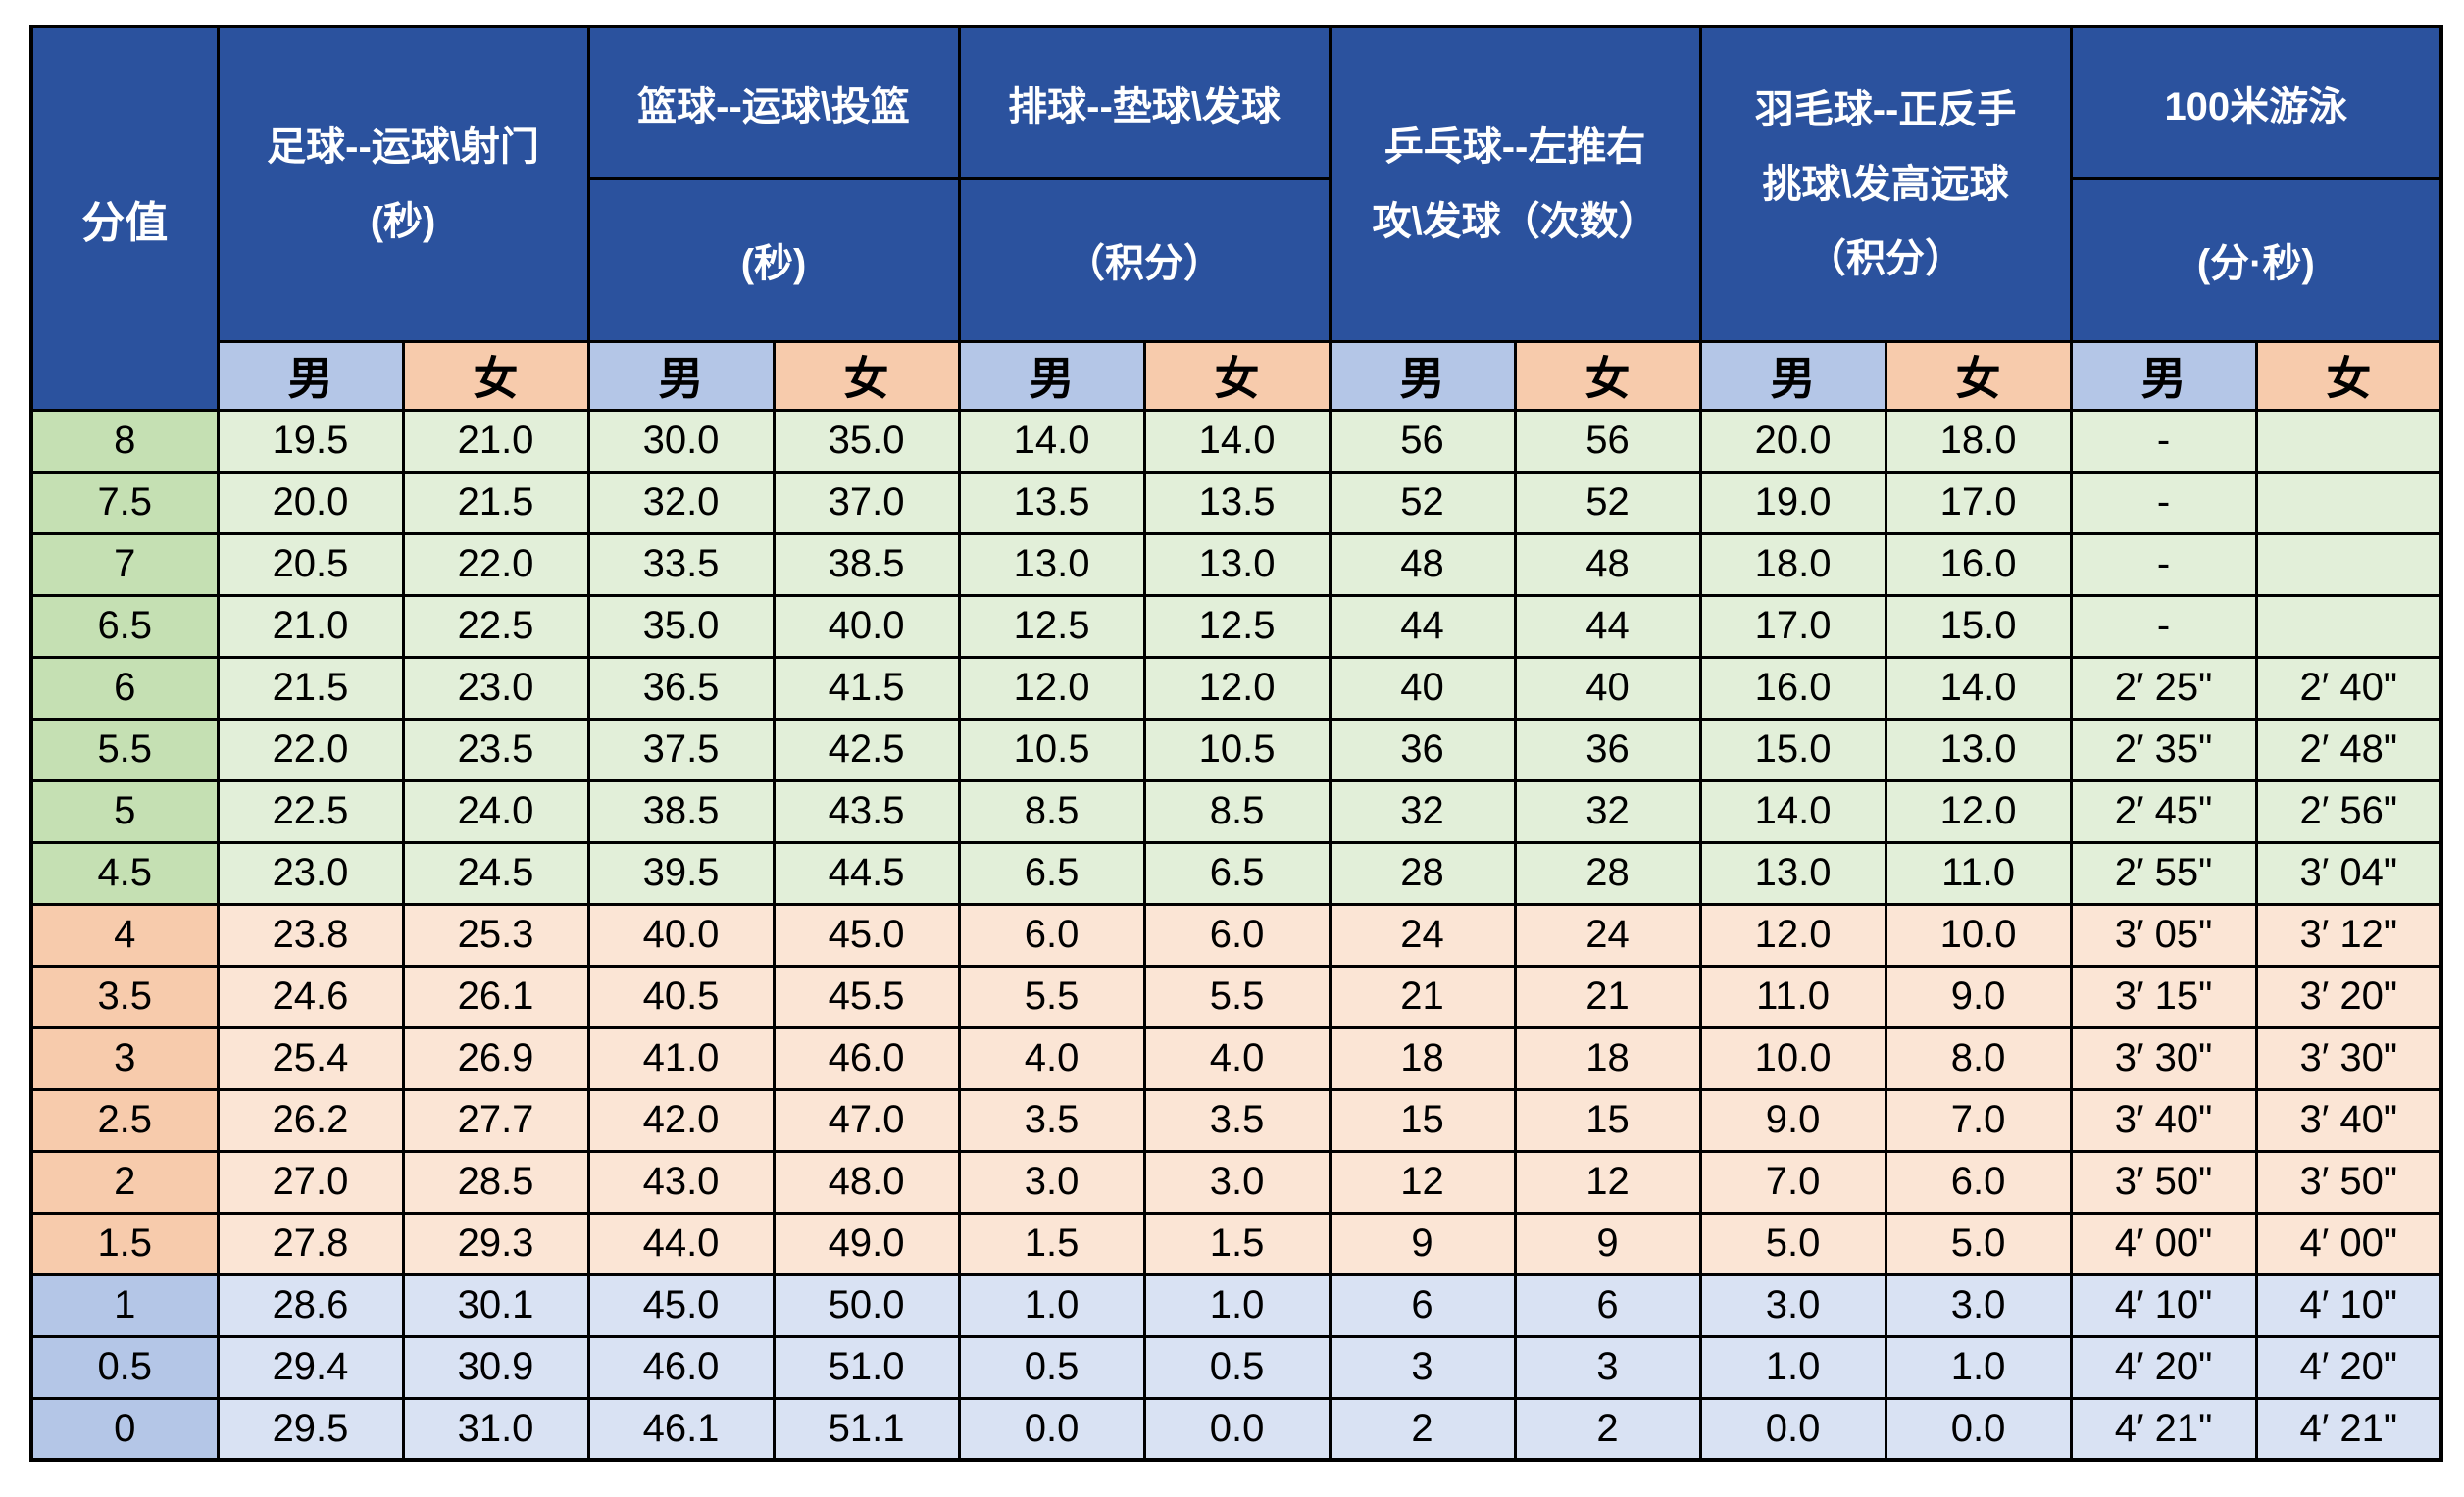 The width and height of the screenshot is (2464, 1497). Describe the element at coordinates (1422, 375) in the screenshot. I see `gender-header-male-tabletennis: 男` at that location.